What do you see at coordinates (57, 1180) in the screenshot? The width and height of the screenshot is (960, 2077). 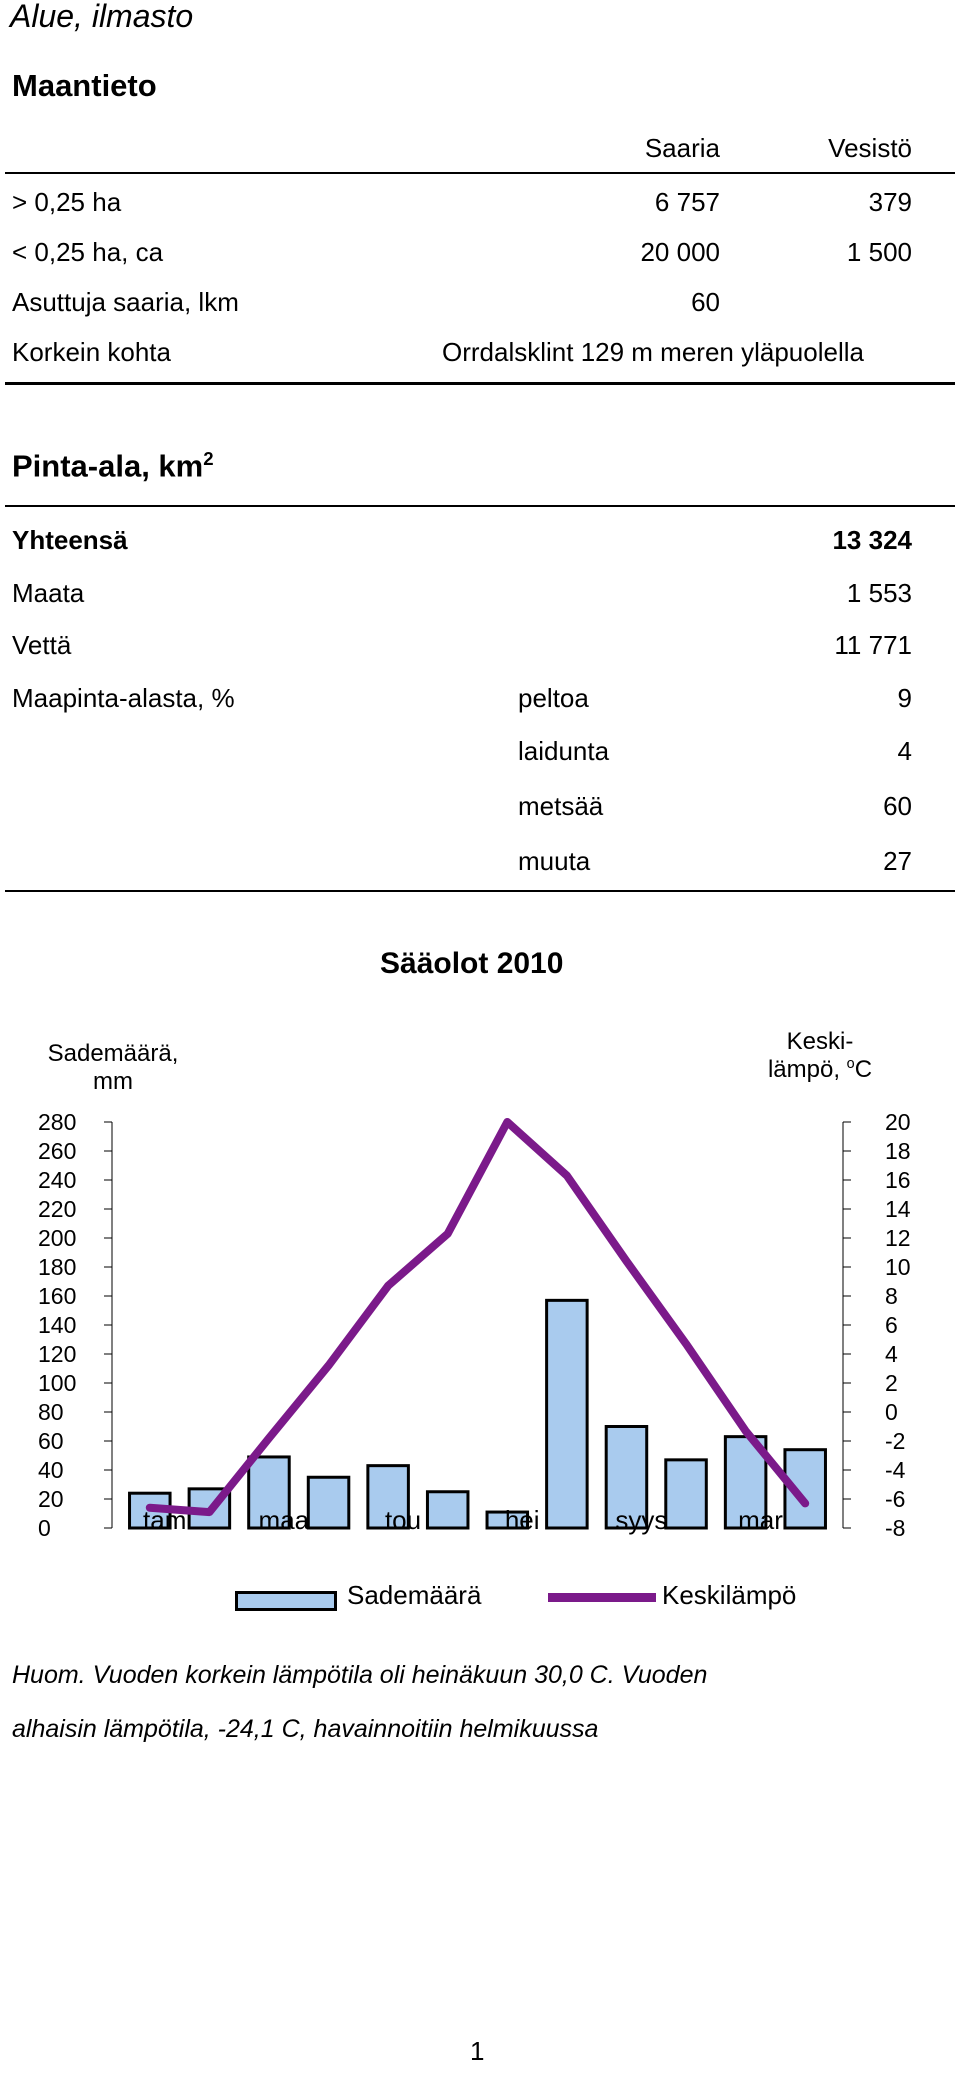 I see `left-axis-tick-label: 240` at bounding box center [57, 1180].